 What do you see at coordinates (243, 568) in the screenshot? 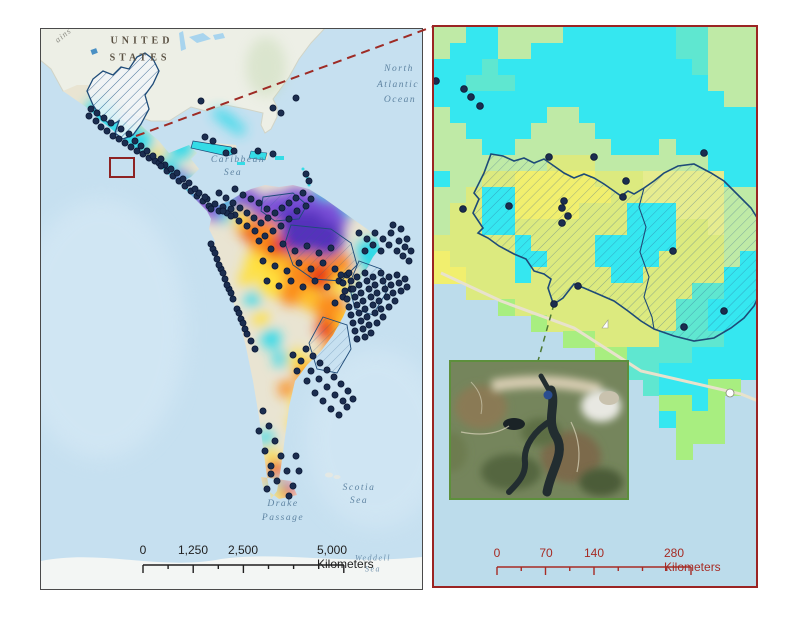
I see `scalebar-bar` at bounding box center [243, 568].